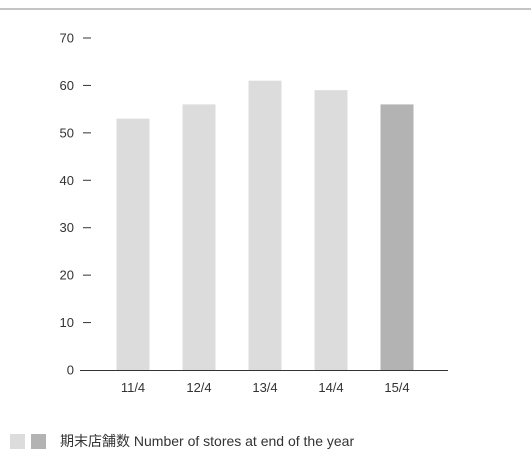 The width and height of the screenshot is (531, 452). Describe the element at coordinates (67, 322) in the screenshot. I see `y-tick-label: 10` at that location.